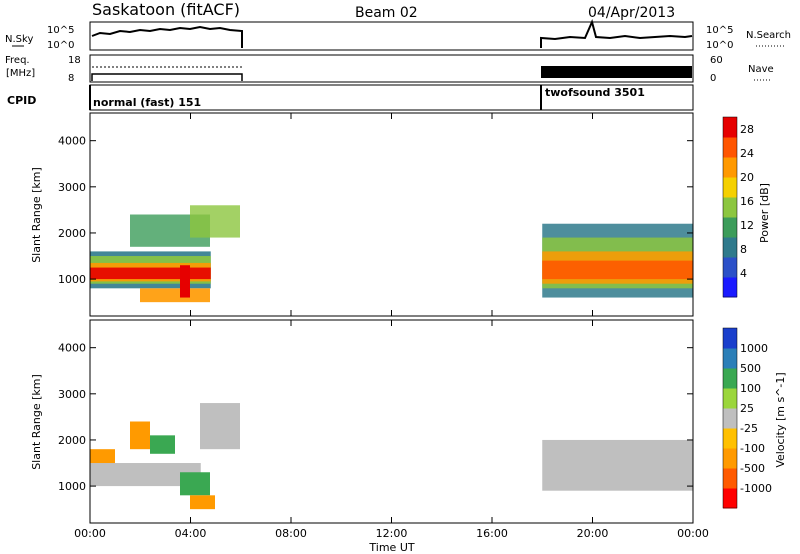  I want to click on power-colorbar-tick: 12, so click(747, 225).